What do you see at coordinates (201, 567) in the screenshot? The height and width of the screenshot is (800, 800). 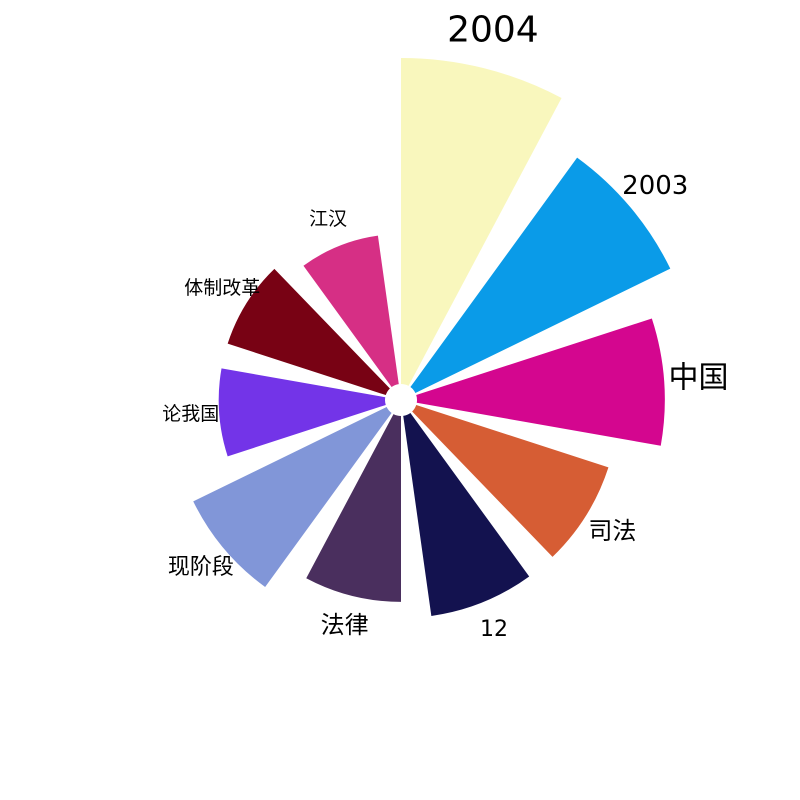 I see `bar-label-7: 现阶段` at bounding box center [201, 567].